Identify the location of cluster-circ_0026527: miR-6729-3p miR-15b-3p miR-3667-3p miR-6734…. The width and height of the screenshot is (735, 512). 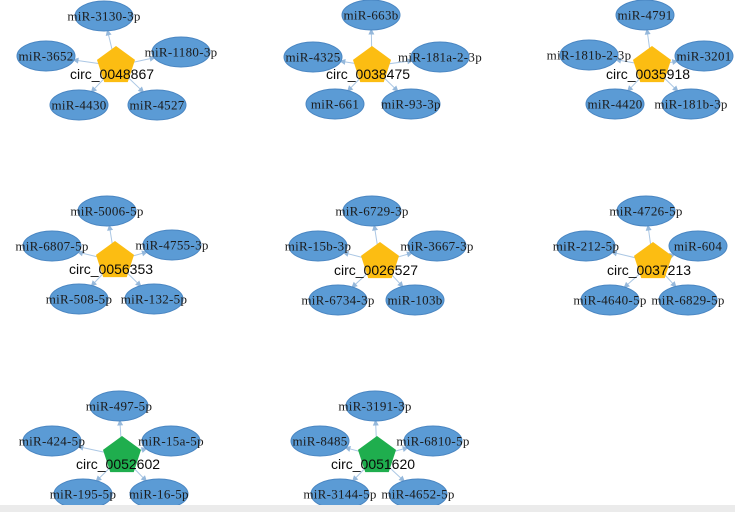
(379, 255).